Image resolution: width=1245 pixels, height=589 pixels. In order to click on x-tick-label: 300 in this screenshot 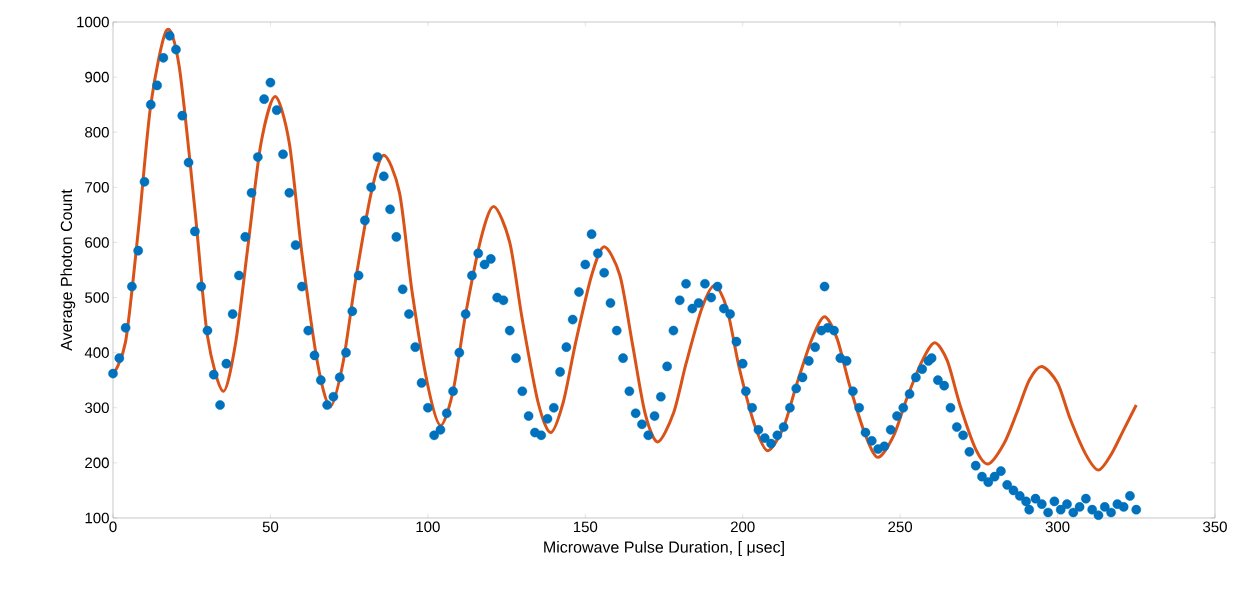, I will do `click(1057, 527)`.